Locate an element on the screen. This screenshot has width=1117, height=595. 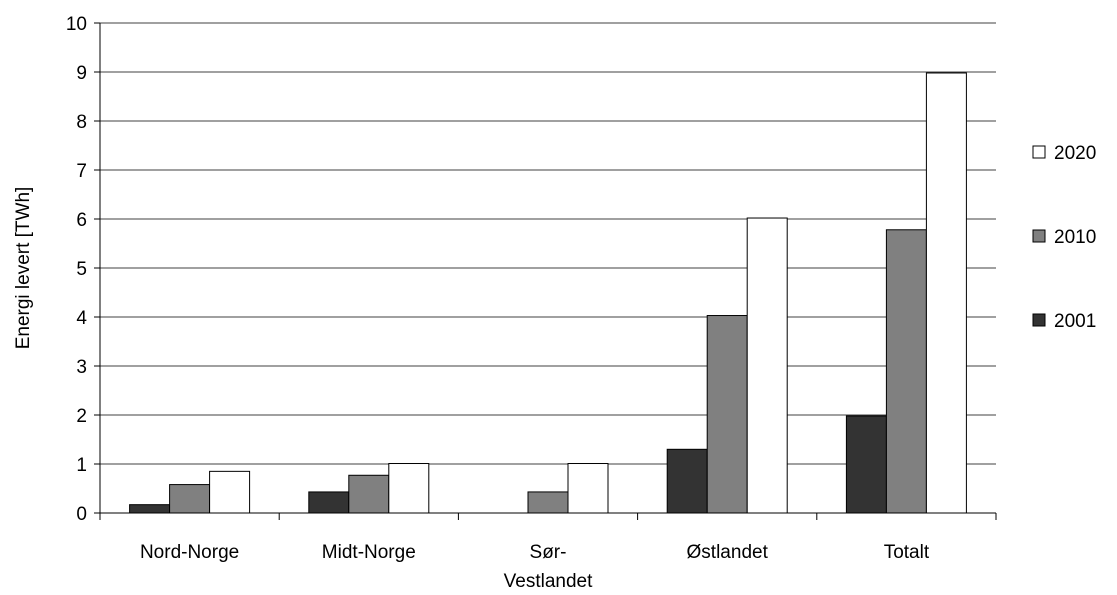
legend-swatch-2001 is located at coordinates (1039, 320).